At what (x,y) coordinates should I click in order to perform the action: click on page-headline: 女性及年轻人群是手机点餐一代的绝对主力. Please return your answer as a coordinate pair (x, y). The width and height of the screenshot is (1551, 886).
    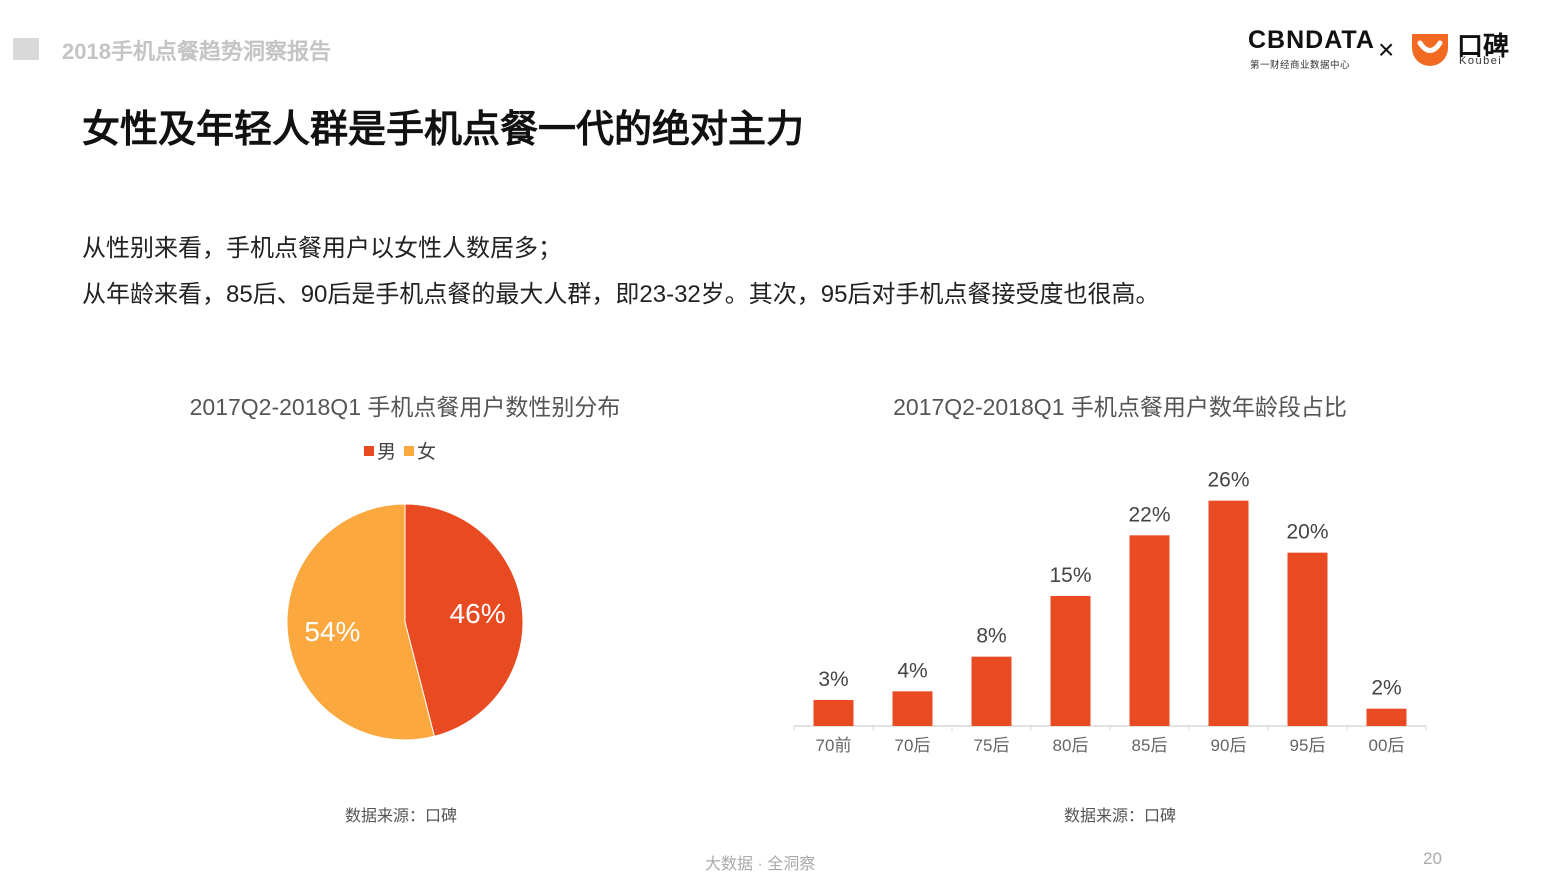
    Looking at the image, I should click on (443, 130).